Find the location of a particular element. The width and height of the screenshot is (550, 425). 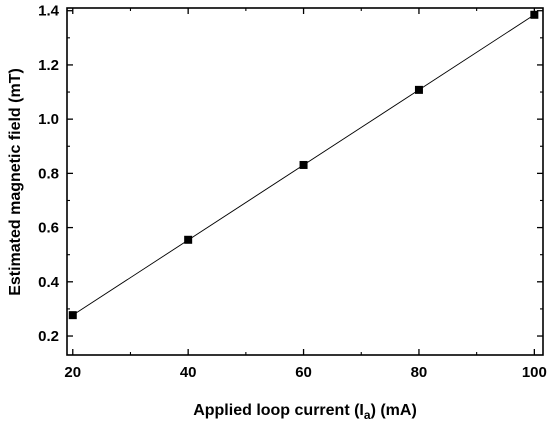

y-tick-label: 1.0 is located at coordinates (48, 119).